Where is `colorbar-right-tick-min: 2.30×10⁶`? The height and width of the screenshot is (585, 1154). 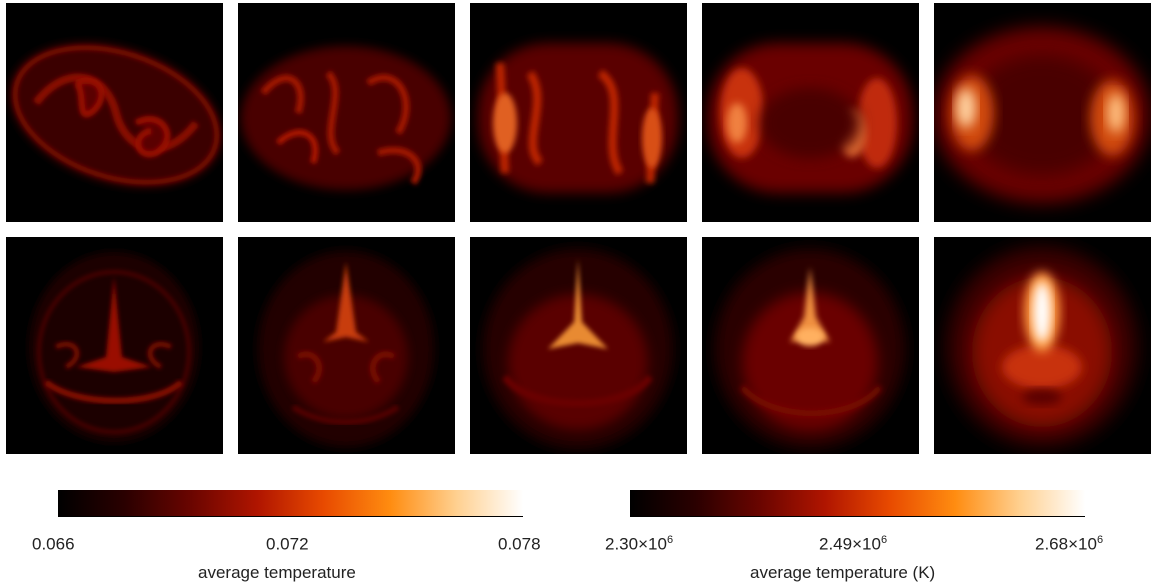
colorbar-right-tick-min: 2.30×10⁶ is located at coordinates (639, 544).